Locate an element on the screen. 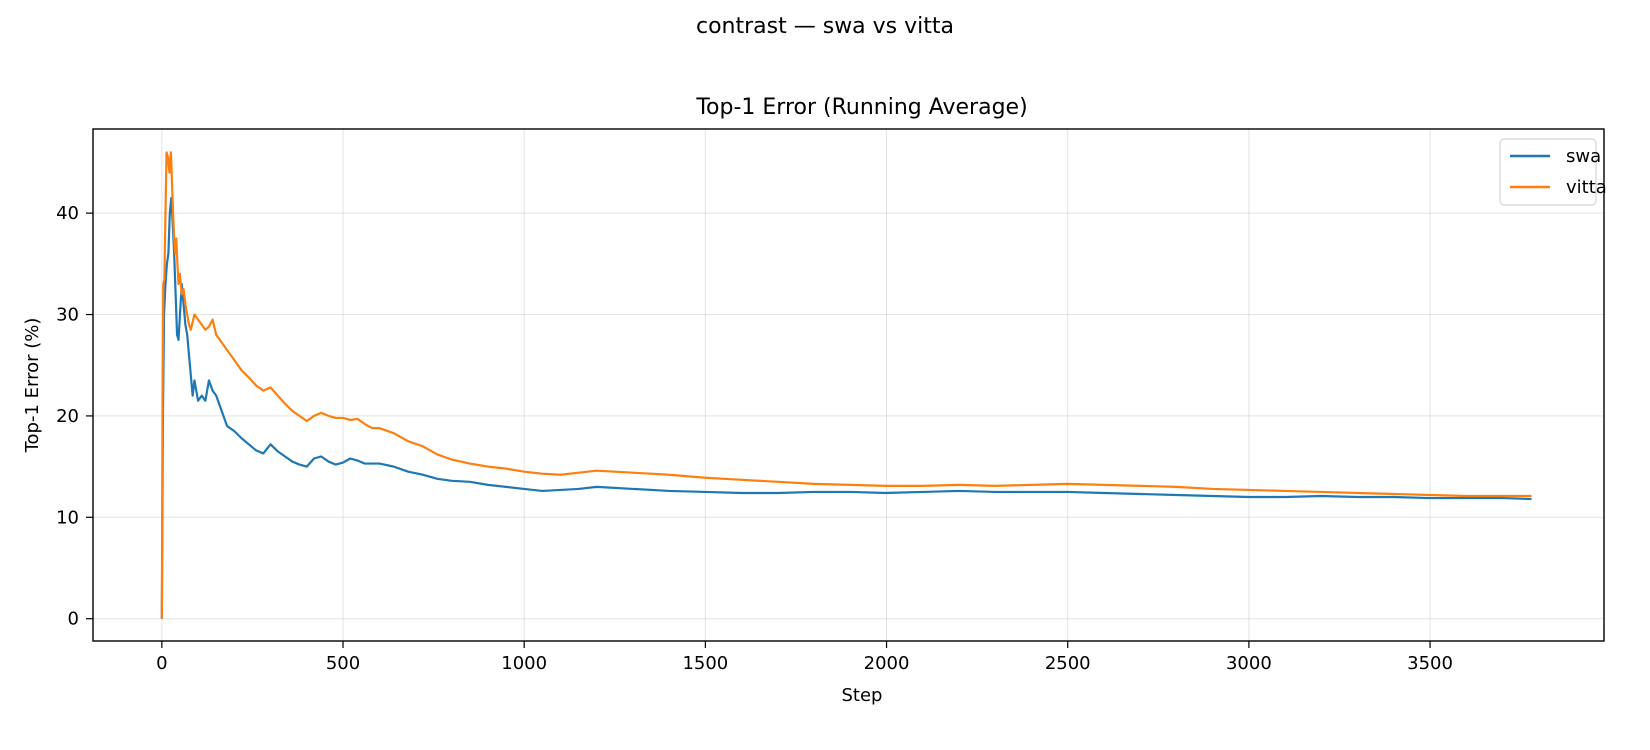 The height and width of the screenshot is (750, 1650). x-tick-label: 500 is located at coordinates (343, 663).